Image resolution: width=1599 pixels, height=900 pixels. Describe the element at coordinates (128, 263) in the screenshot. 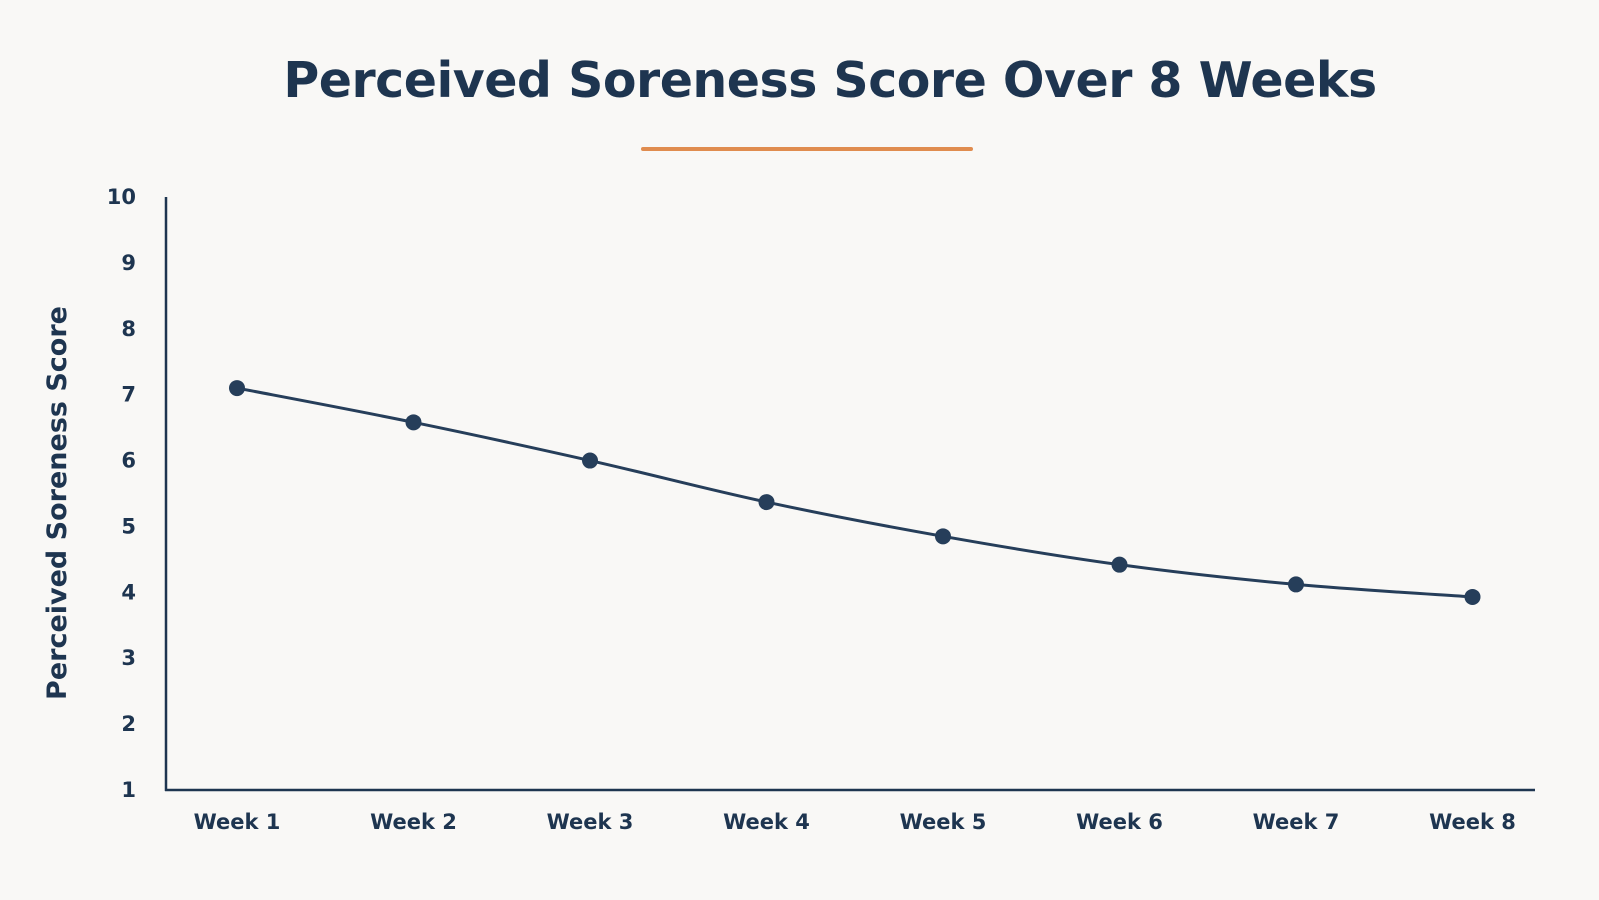

I see `y-tick-label: 9` at that location.